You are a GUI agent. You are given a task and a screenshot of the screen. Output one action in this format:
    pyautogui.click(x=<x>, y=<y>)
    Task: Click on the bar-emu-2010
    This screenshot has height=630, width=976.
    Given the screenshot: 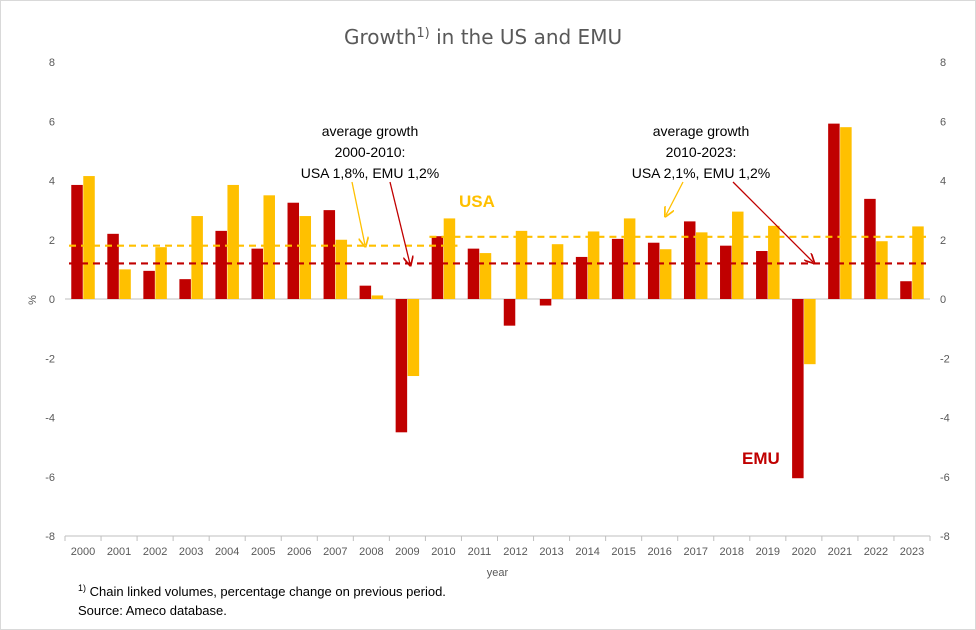 What is the action you would take?
    pyautogui.click(x=437, y=267)
    